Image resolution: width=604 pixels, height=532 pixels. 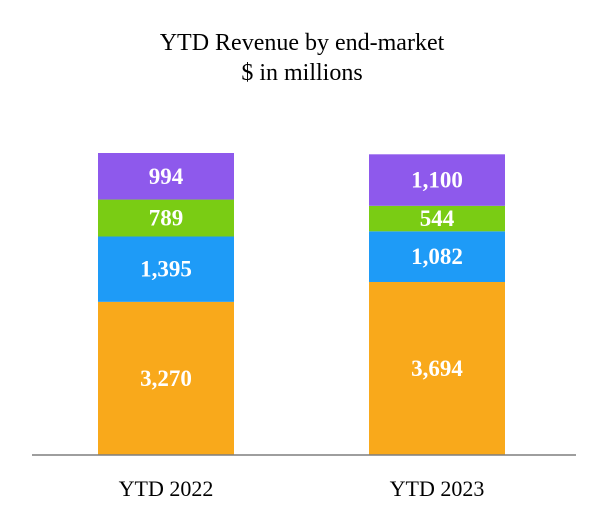 I want to click on bar-segment-4-ytd-2023, so click(x=437, y=180).